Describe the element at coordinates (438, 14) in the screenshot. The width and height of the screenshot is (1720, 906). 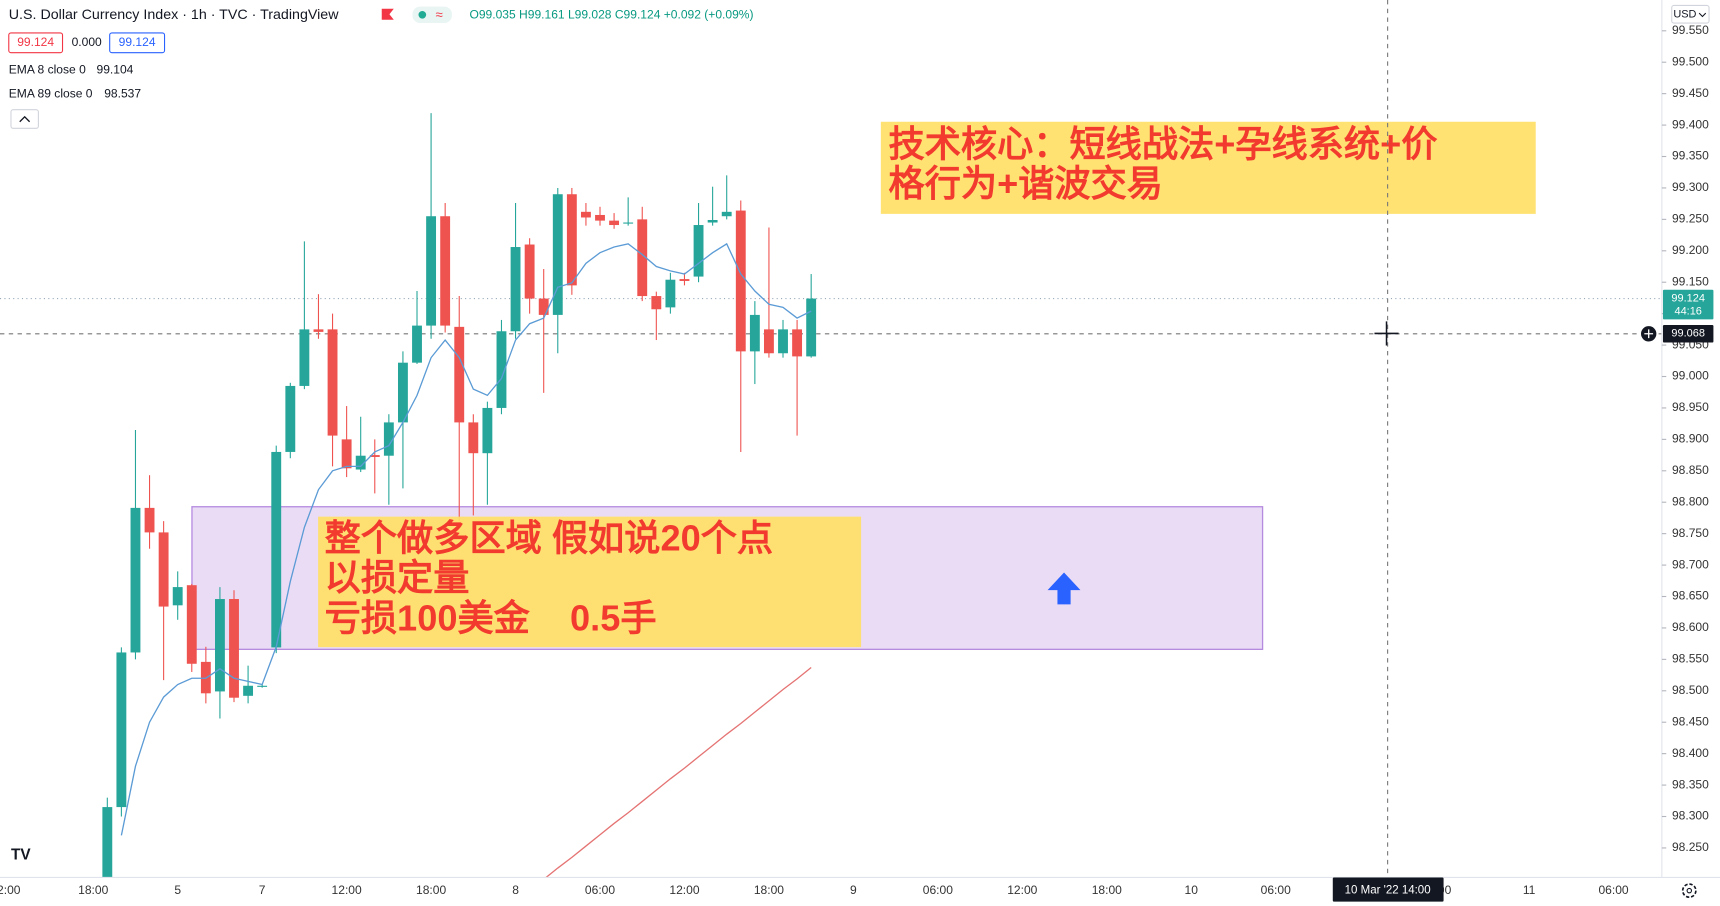
I see `status-icon: ≈` at that location.